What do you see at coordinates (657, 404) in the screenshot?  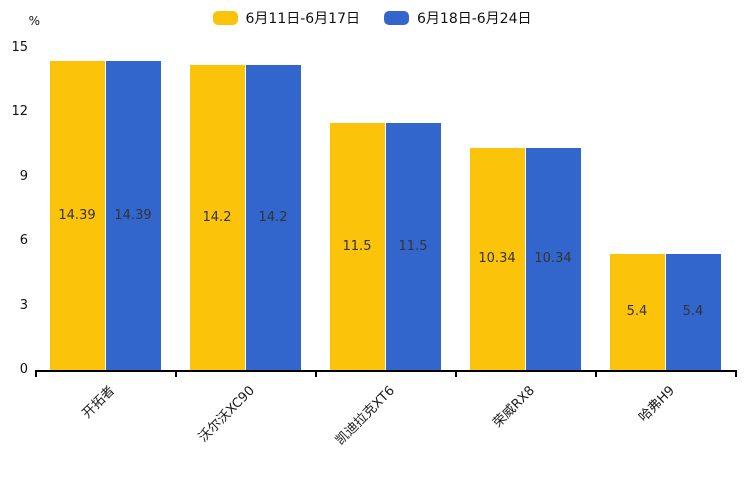 I see `x-category-label: 哈弗H9` at bounding box center [657, 404].